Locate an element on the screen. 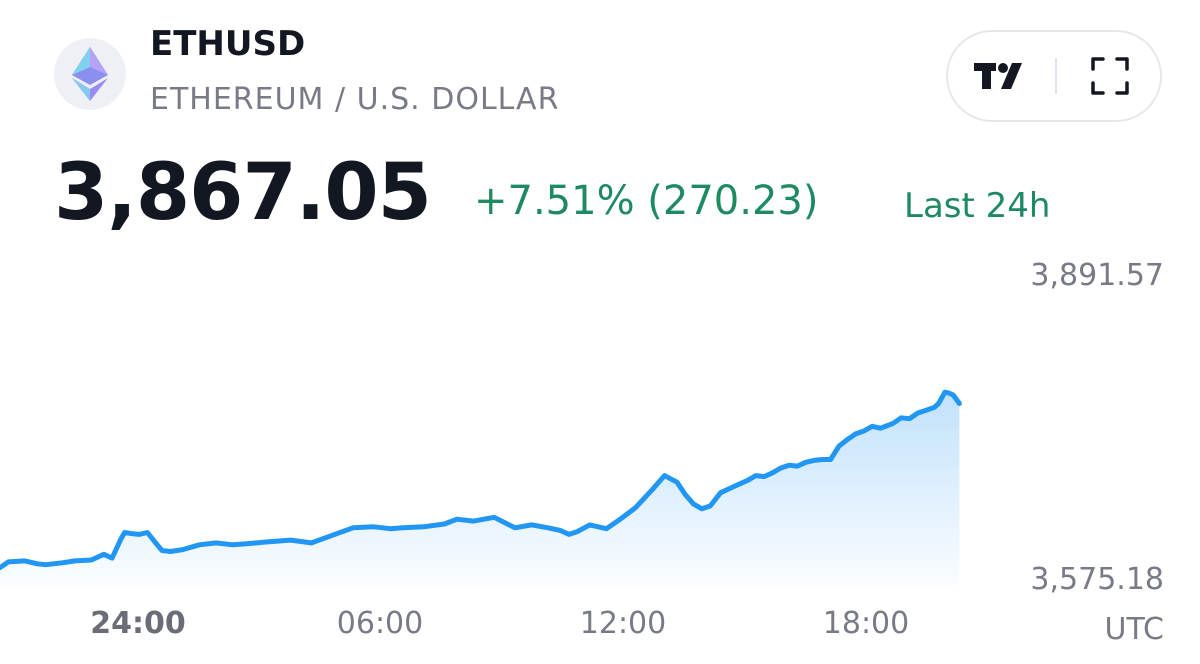  toolbar-divider is located at coordinates (1056, 76).